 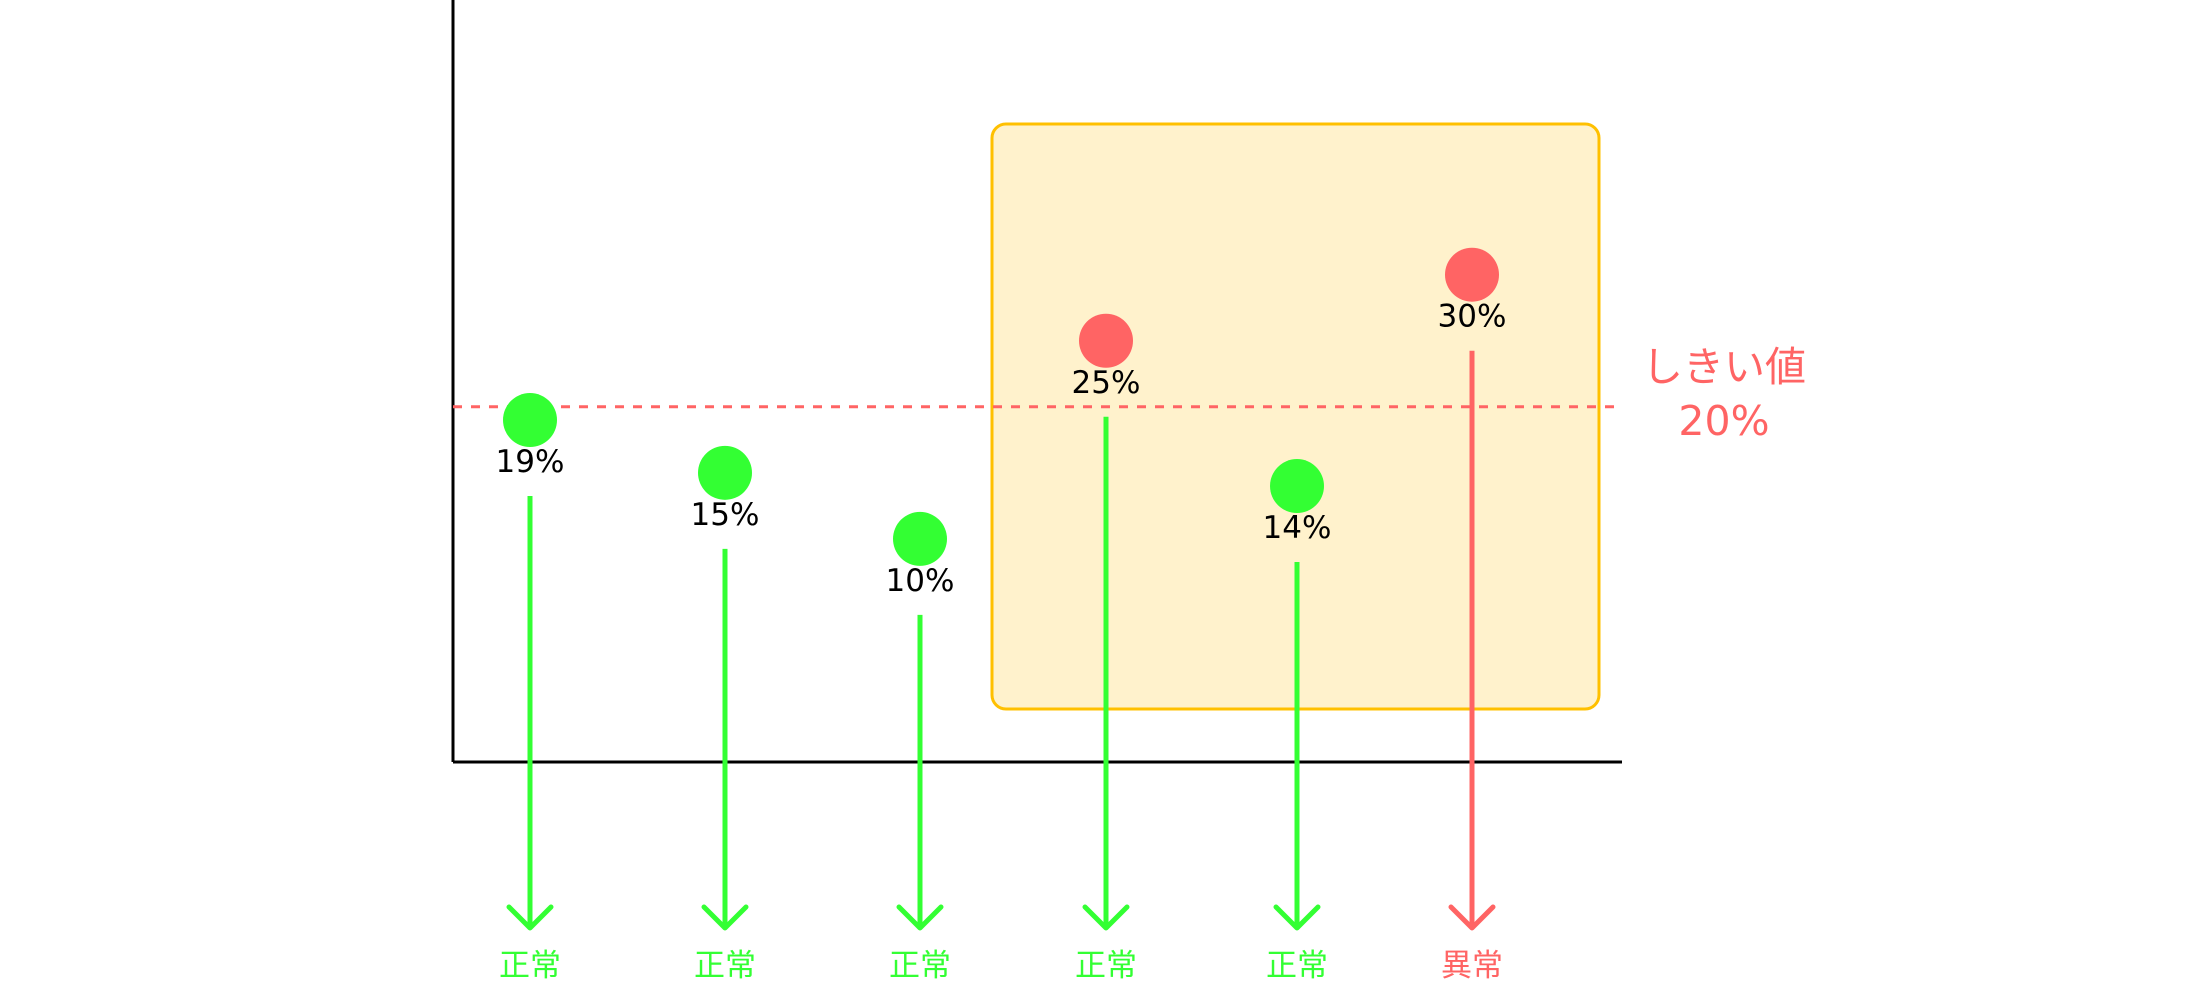 I want to click on result-label-3: 正常, so click(x=920, y=965).